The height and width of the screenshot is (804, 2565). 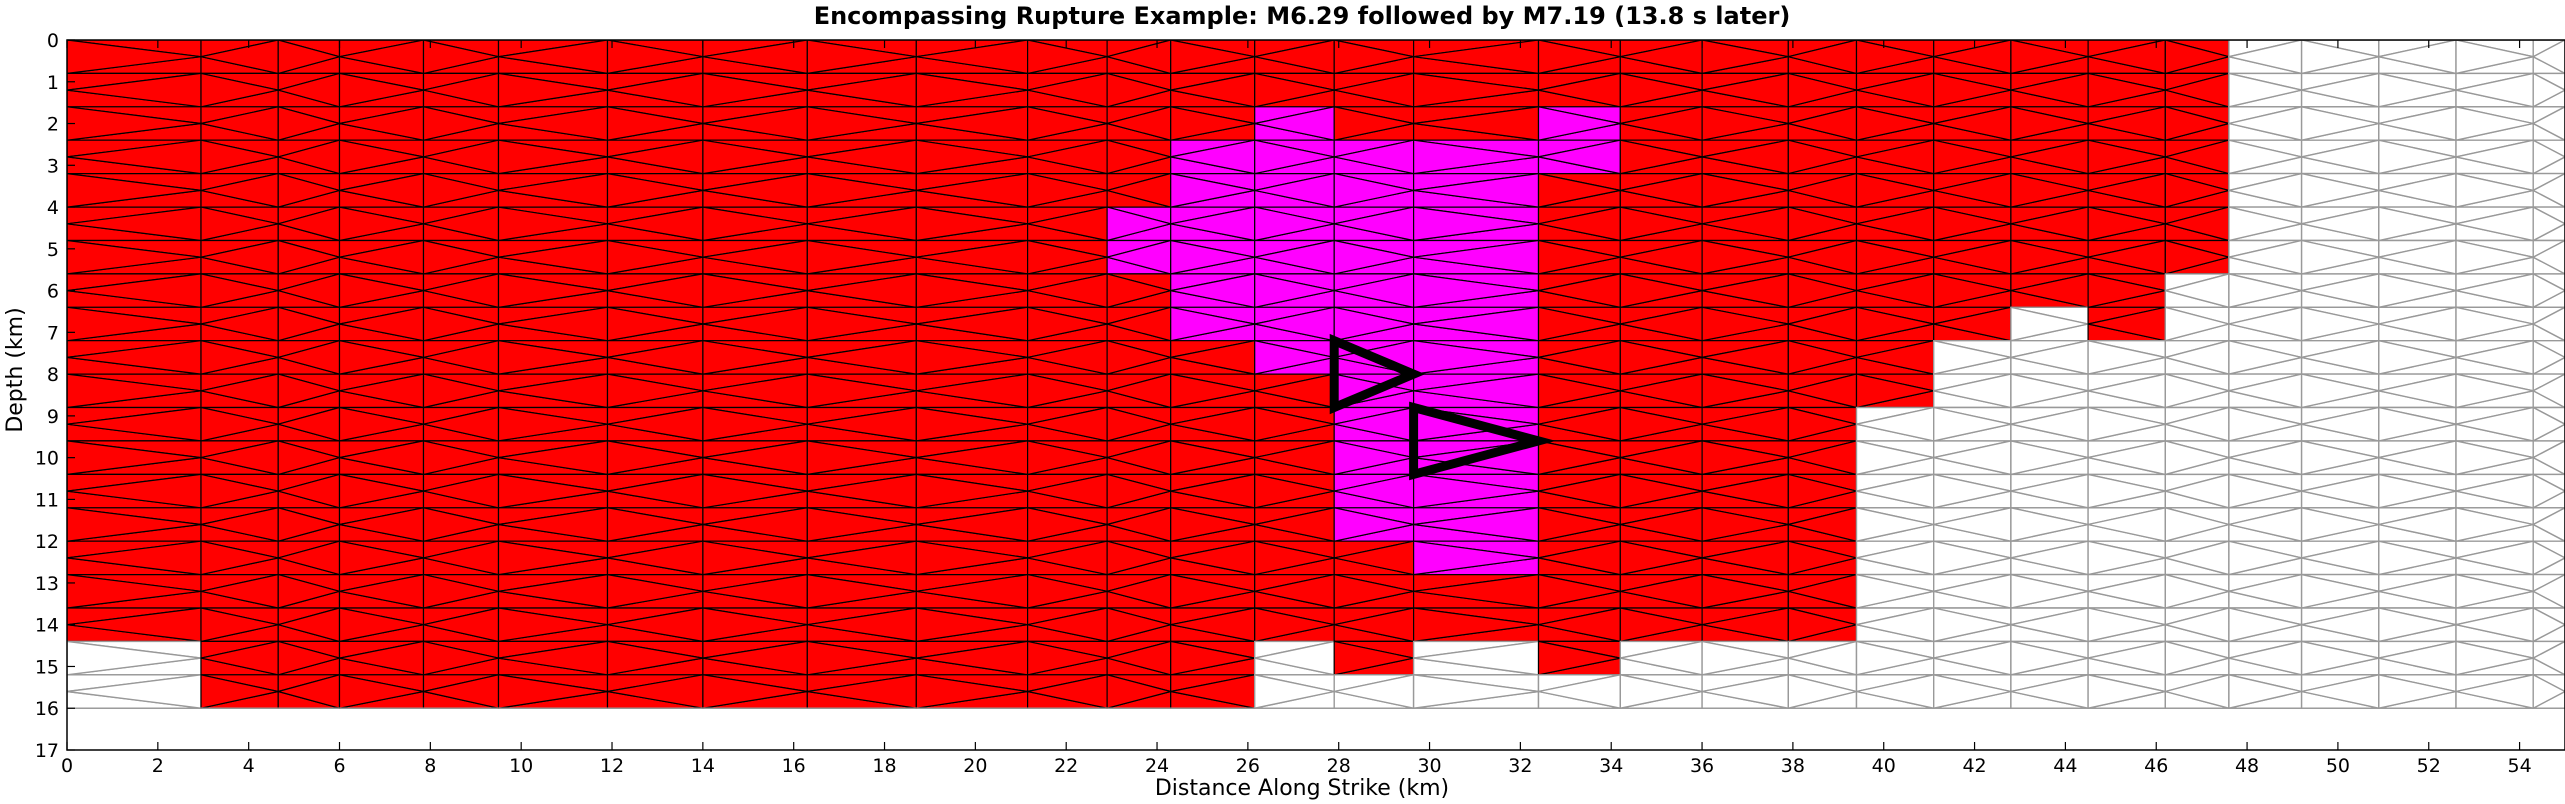 What do you see at coordinates (339, 766) in the screenshot?
I see `x-tick-label-6: 6` at bounding box center [339, 766].